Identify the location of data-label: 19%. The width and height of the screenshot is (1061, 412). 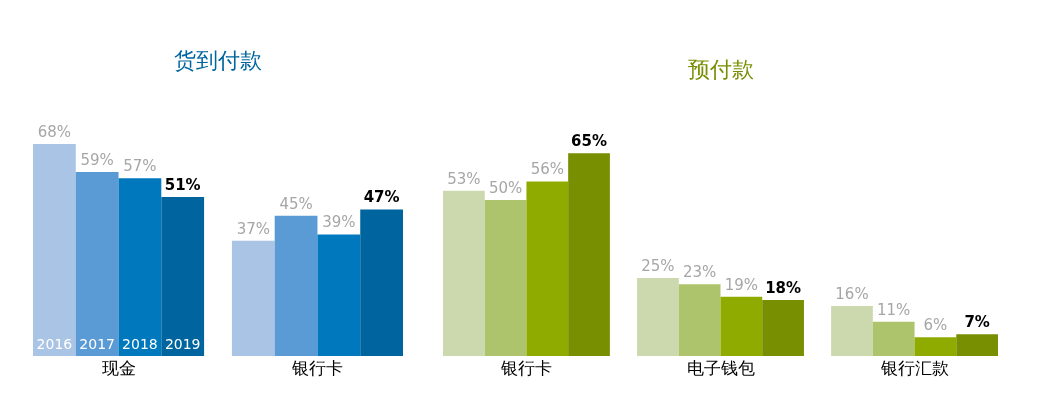
(741, 284).